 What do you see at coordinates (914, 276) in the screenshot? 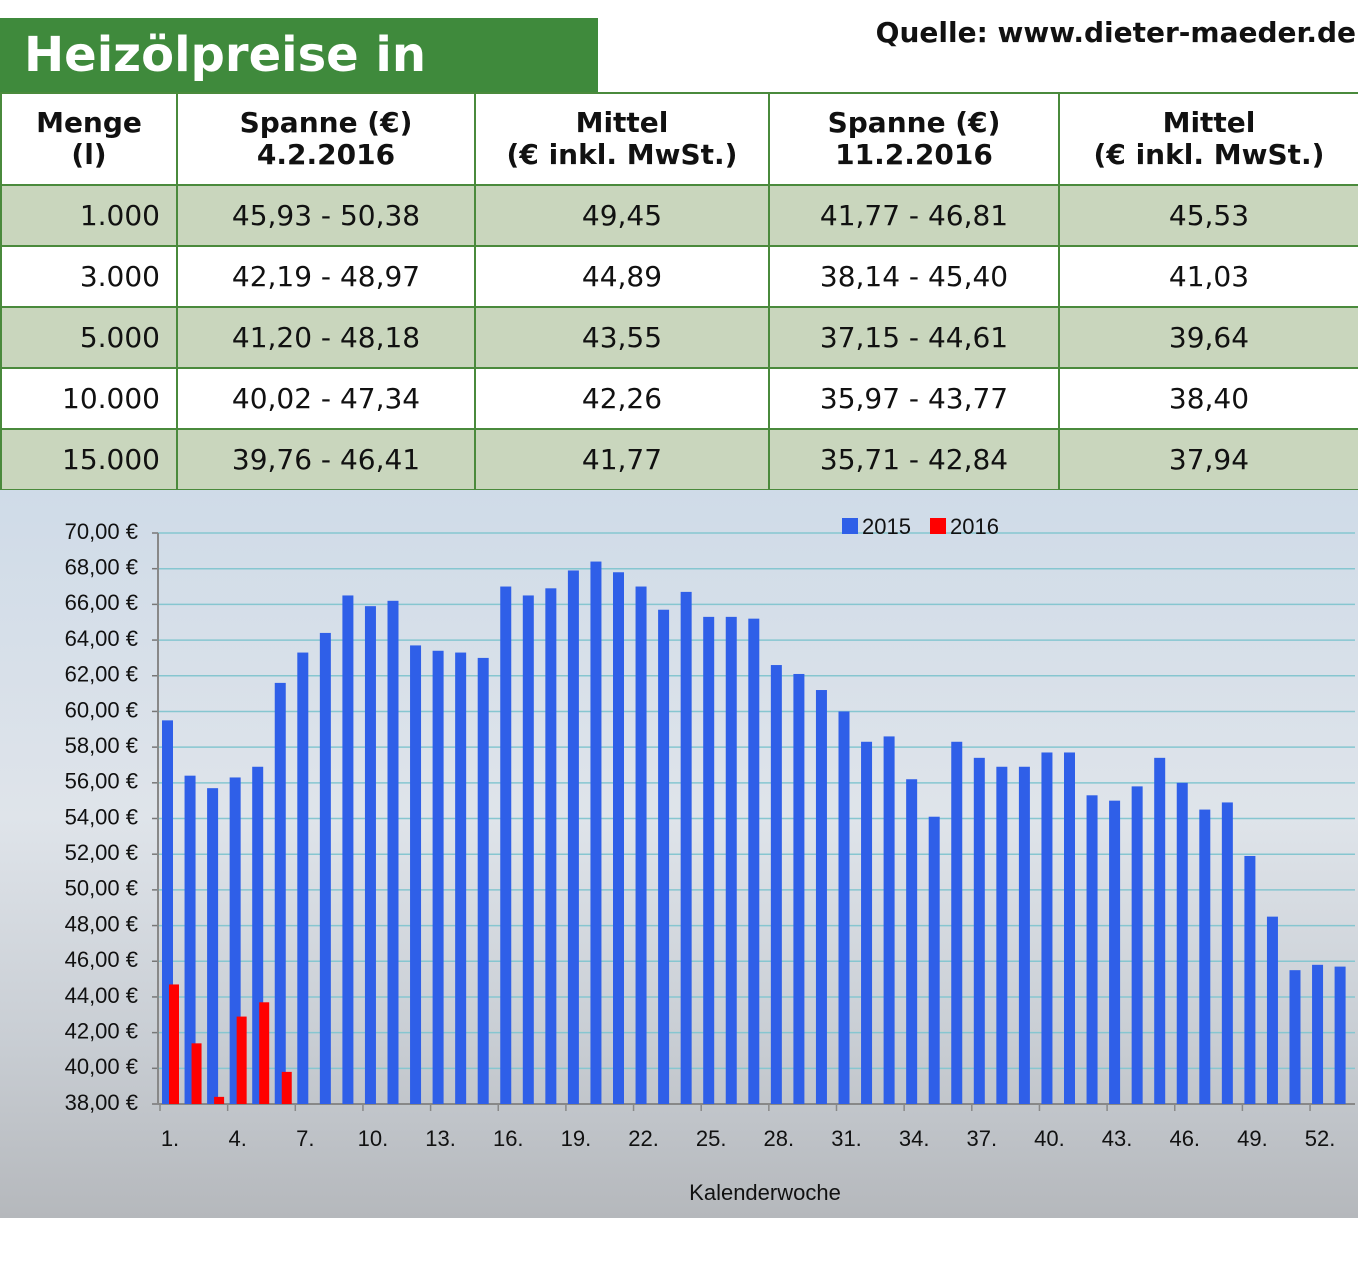
I see `table-cell: 38,14 - 45,40` at bounding box center [914, 276].